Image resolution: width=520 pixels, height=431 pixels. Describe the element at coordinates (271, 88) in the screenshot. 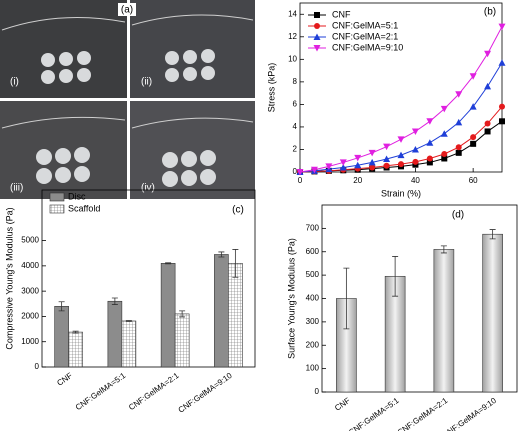

I see `y-axis-title: Stress (kPa)` at that location.